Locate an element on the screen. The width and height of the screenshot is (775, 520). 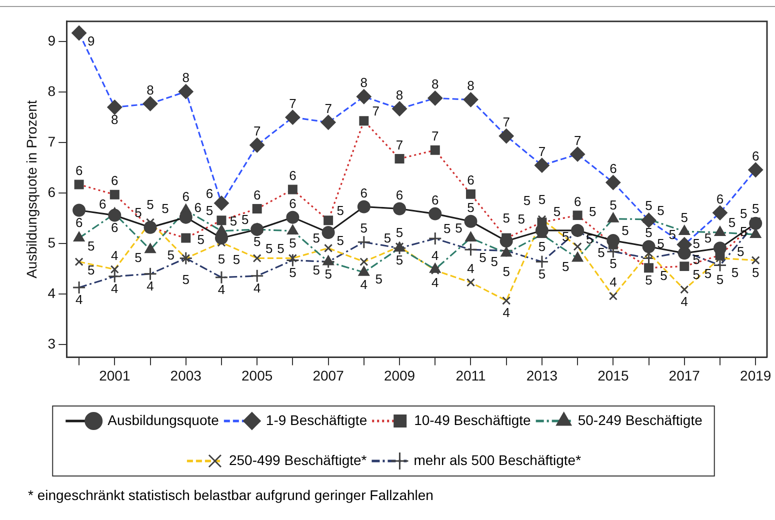
legend-label: 50-249 Beschäftigte is located at coordinates (640, 420).